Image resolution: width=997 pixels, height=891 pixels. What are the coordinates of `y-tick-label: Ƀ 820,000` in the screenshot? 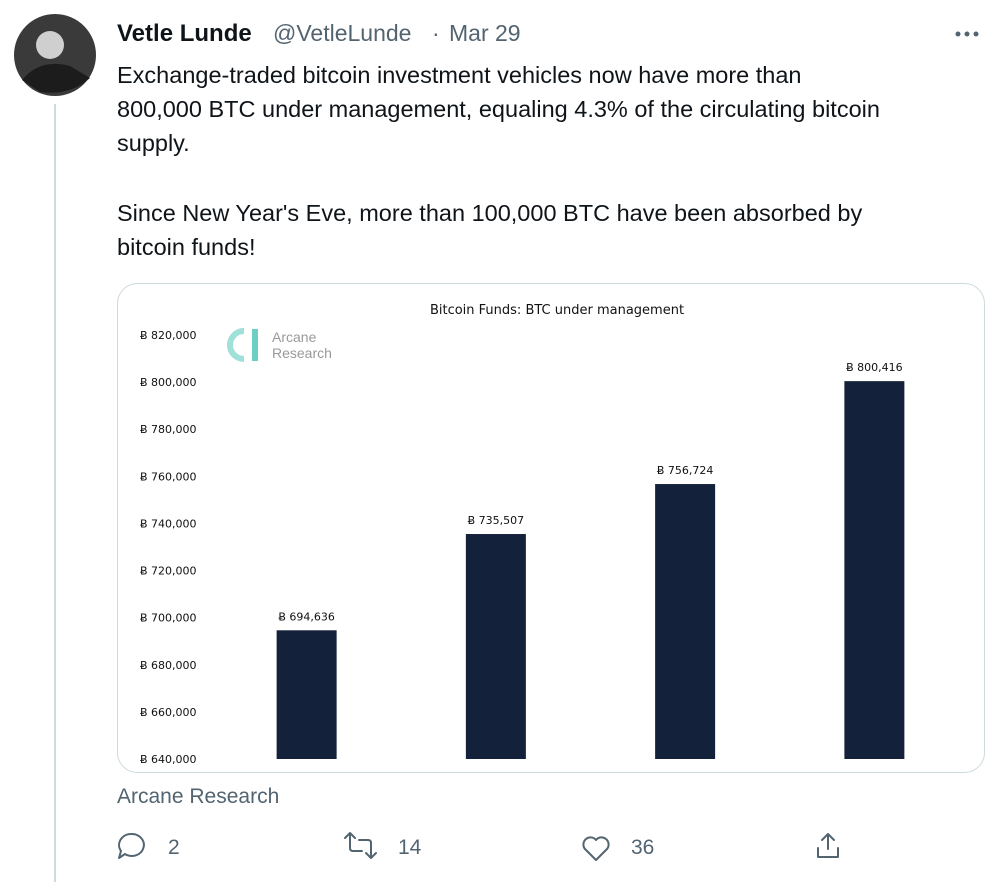 It's located at (168, 335).